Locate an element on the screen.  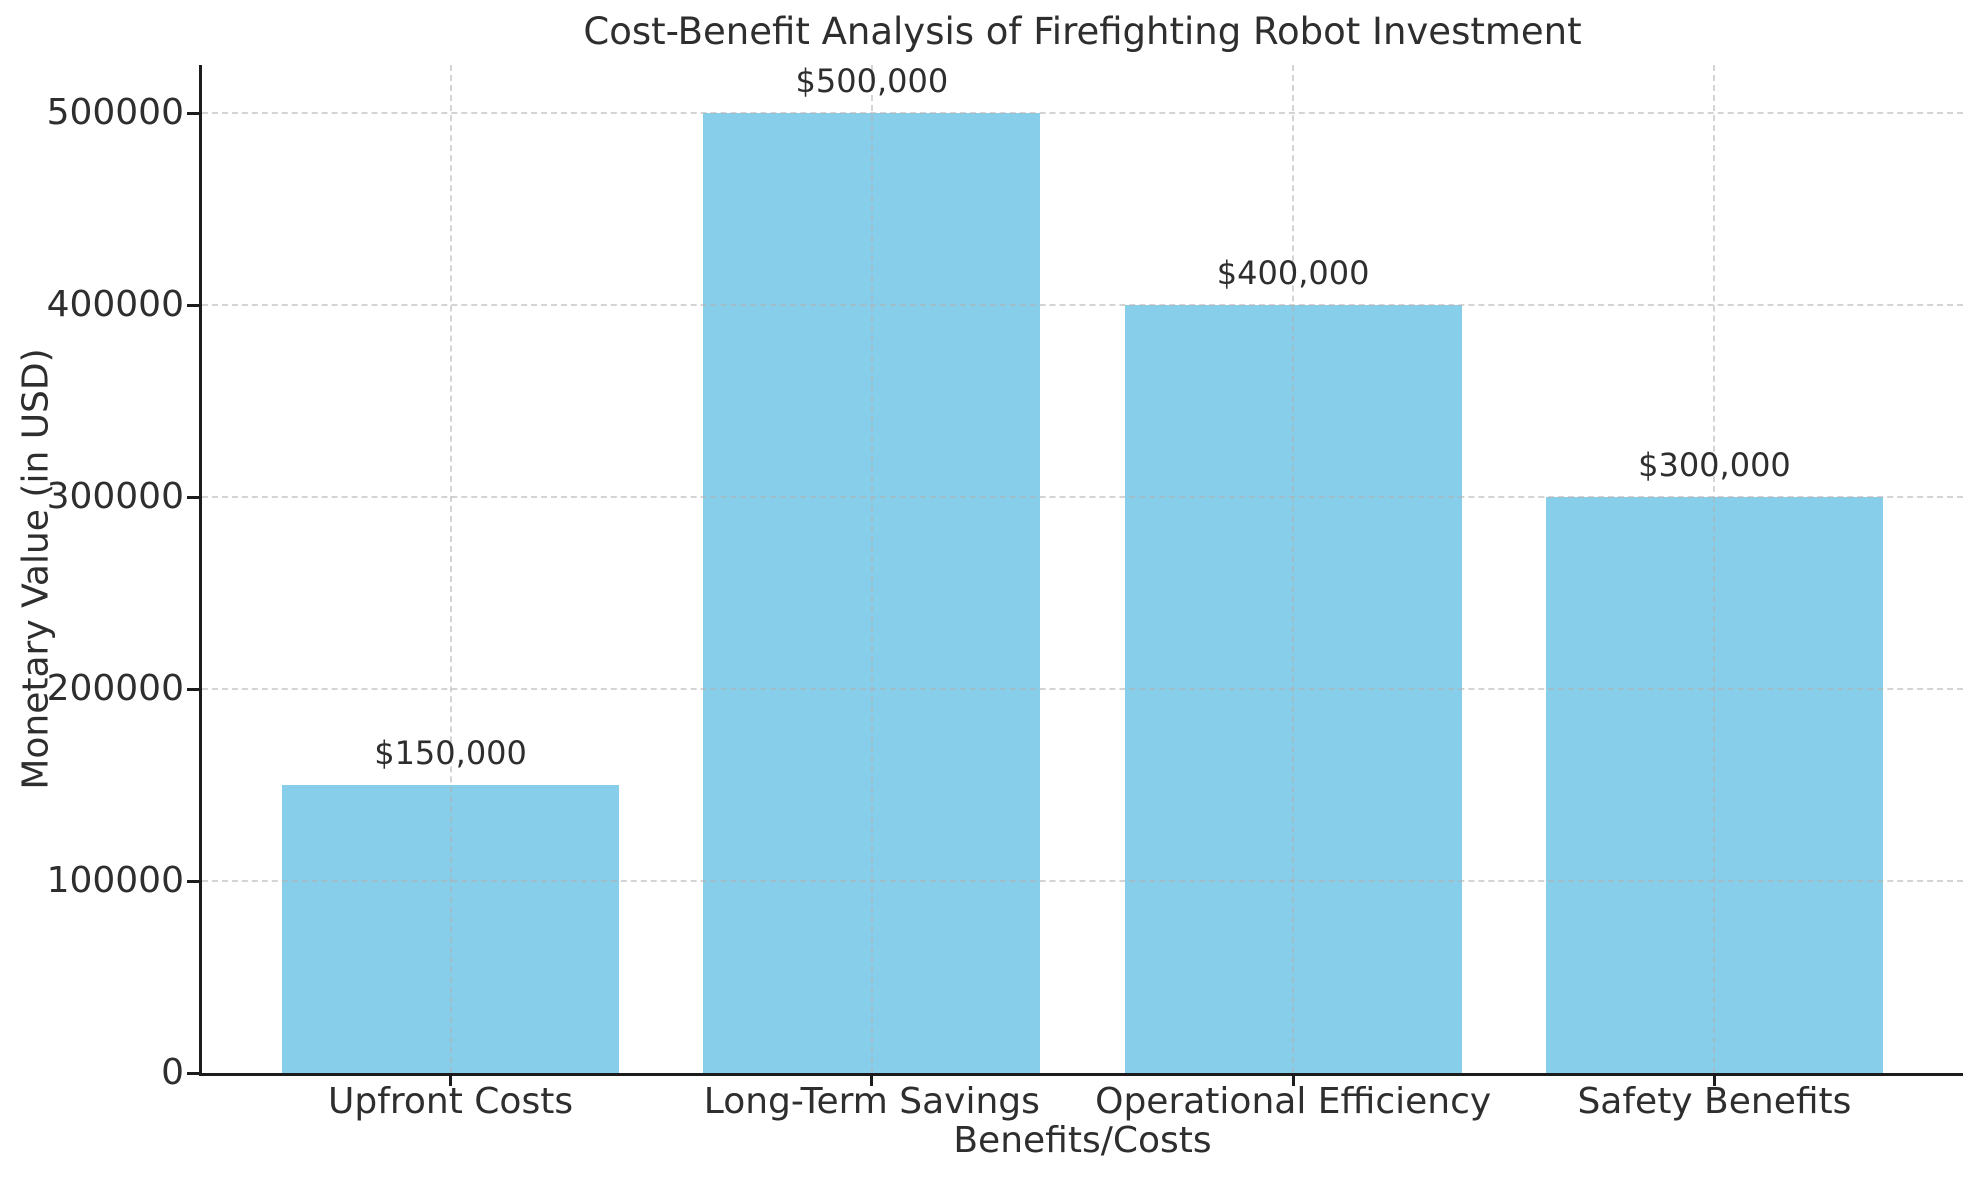
y-tick-label: 0 is located at coordinates (172, 1072).